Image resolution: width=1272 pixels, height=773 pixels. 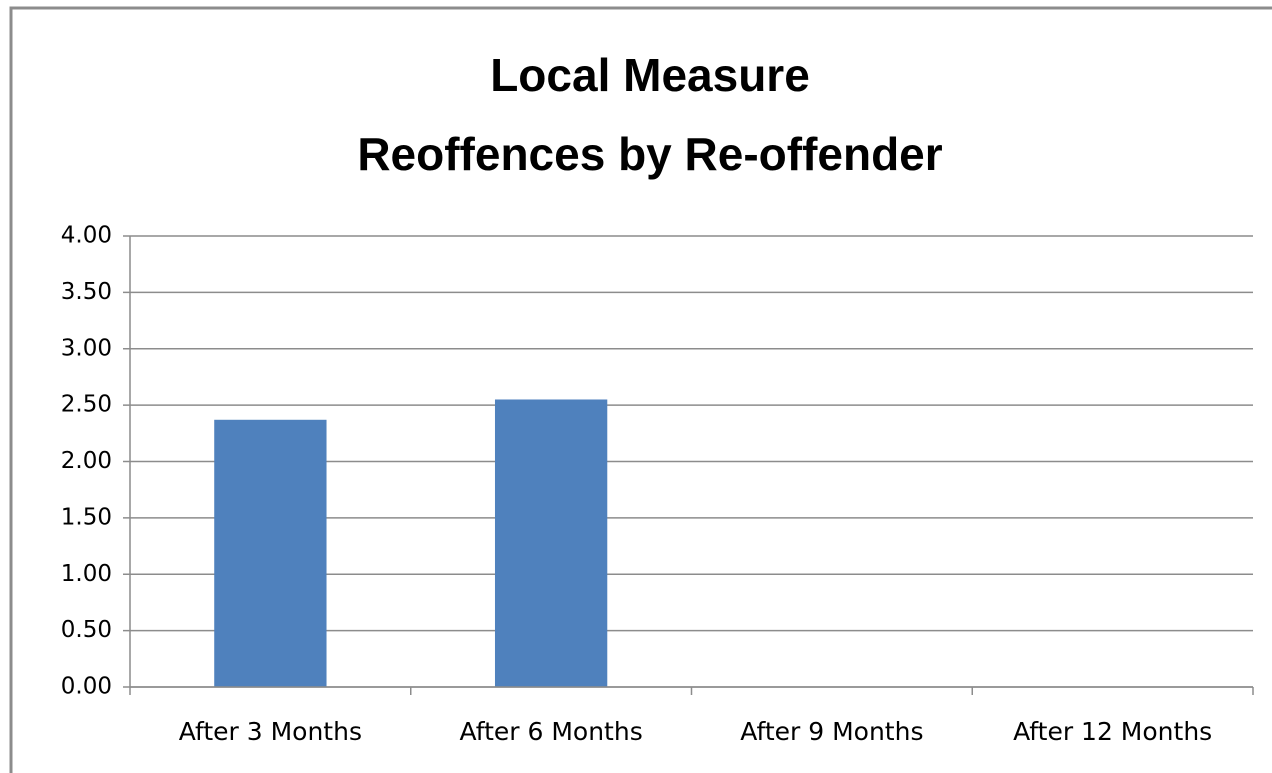 What do you see at coordinates (86, 236) in the screenshot?
I see `y-tick-label: 4.00` at bounding box center [86, 236].